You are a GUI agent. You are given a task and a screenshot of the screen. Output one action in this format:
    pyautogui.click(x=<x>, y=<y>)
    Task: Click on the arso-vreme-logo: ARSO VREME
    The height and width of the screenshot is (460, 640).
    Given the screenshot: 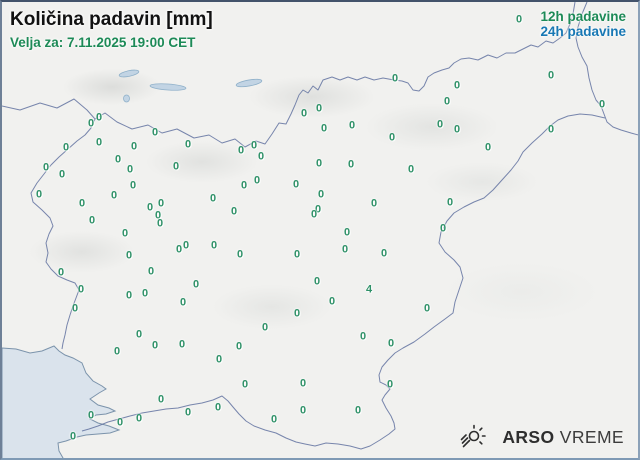 What is the action you would take?
    pyautogui.click(x=542, y=437)
    